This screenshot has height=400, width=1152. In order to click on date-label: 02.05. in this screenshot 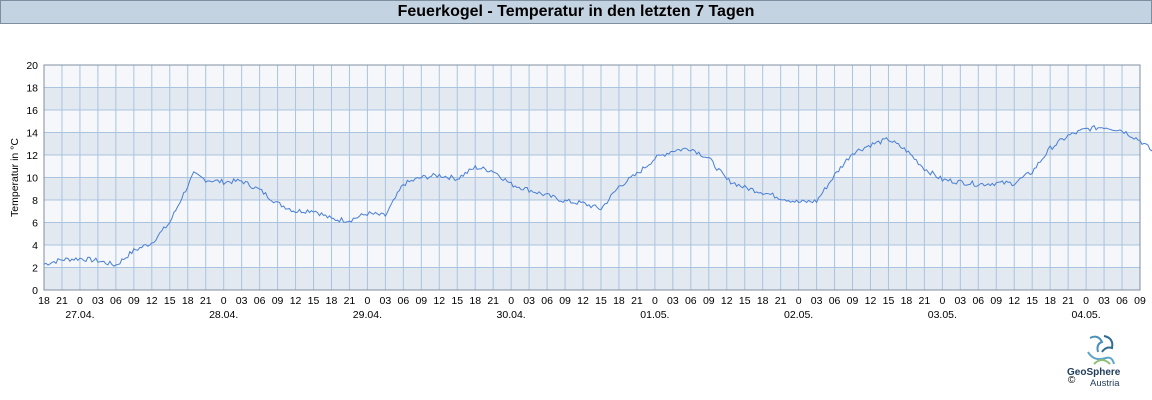, I will do `click(798, 315)`.